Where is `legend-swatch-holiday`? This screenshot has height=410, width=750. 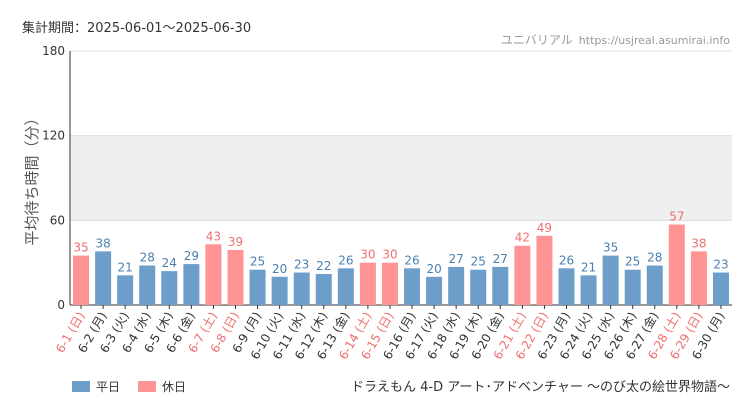 legend-swatch-holiday is located at coordinates (147, 386).